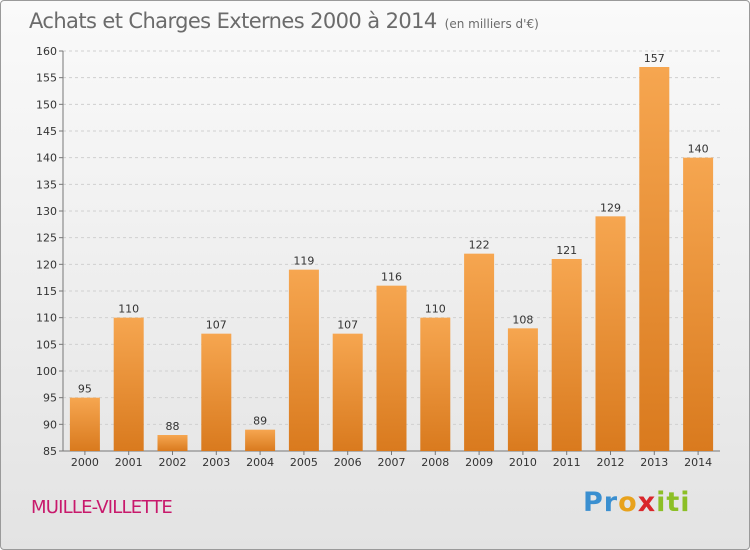 The width and height of the screenshot is (750, 550). I want to click on x-tick-label: 2008, so click(435, 462).